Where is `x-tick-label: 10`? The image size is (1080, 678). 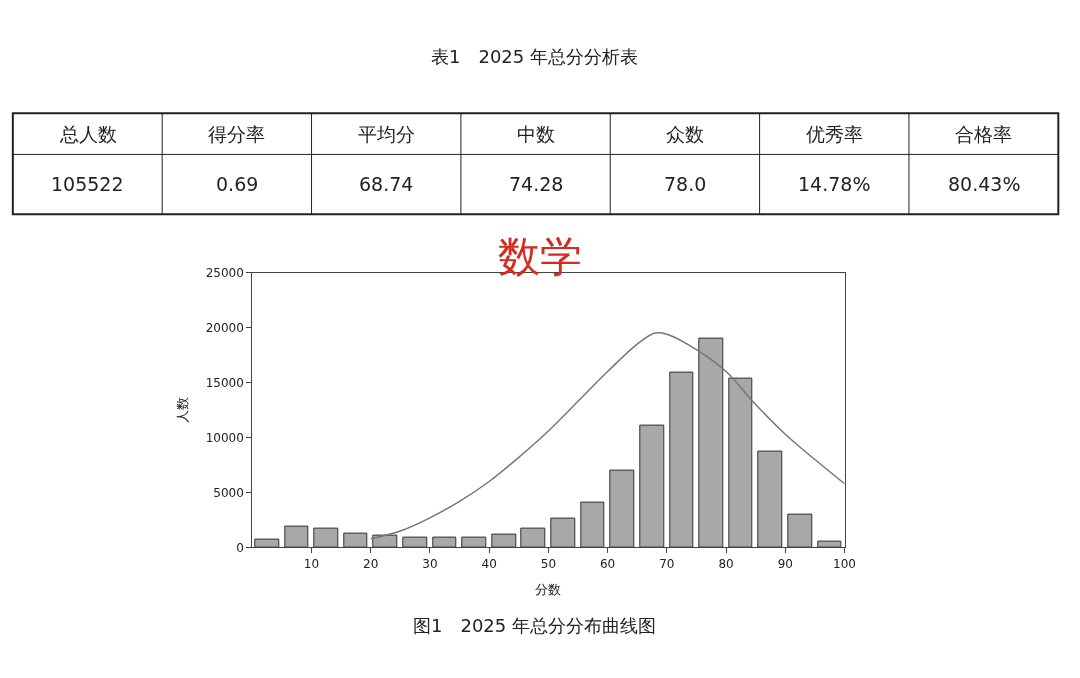 x-tick-label: 10 is located at coordinates (311, 563).